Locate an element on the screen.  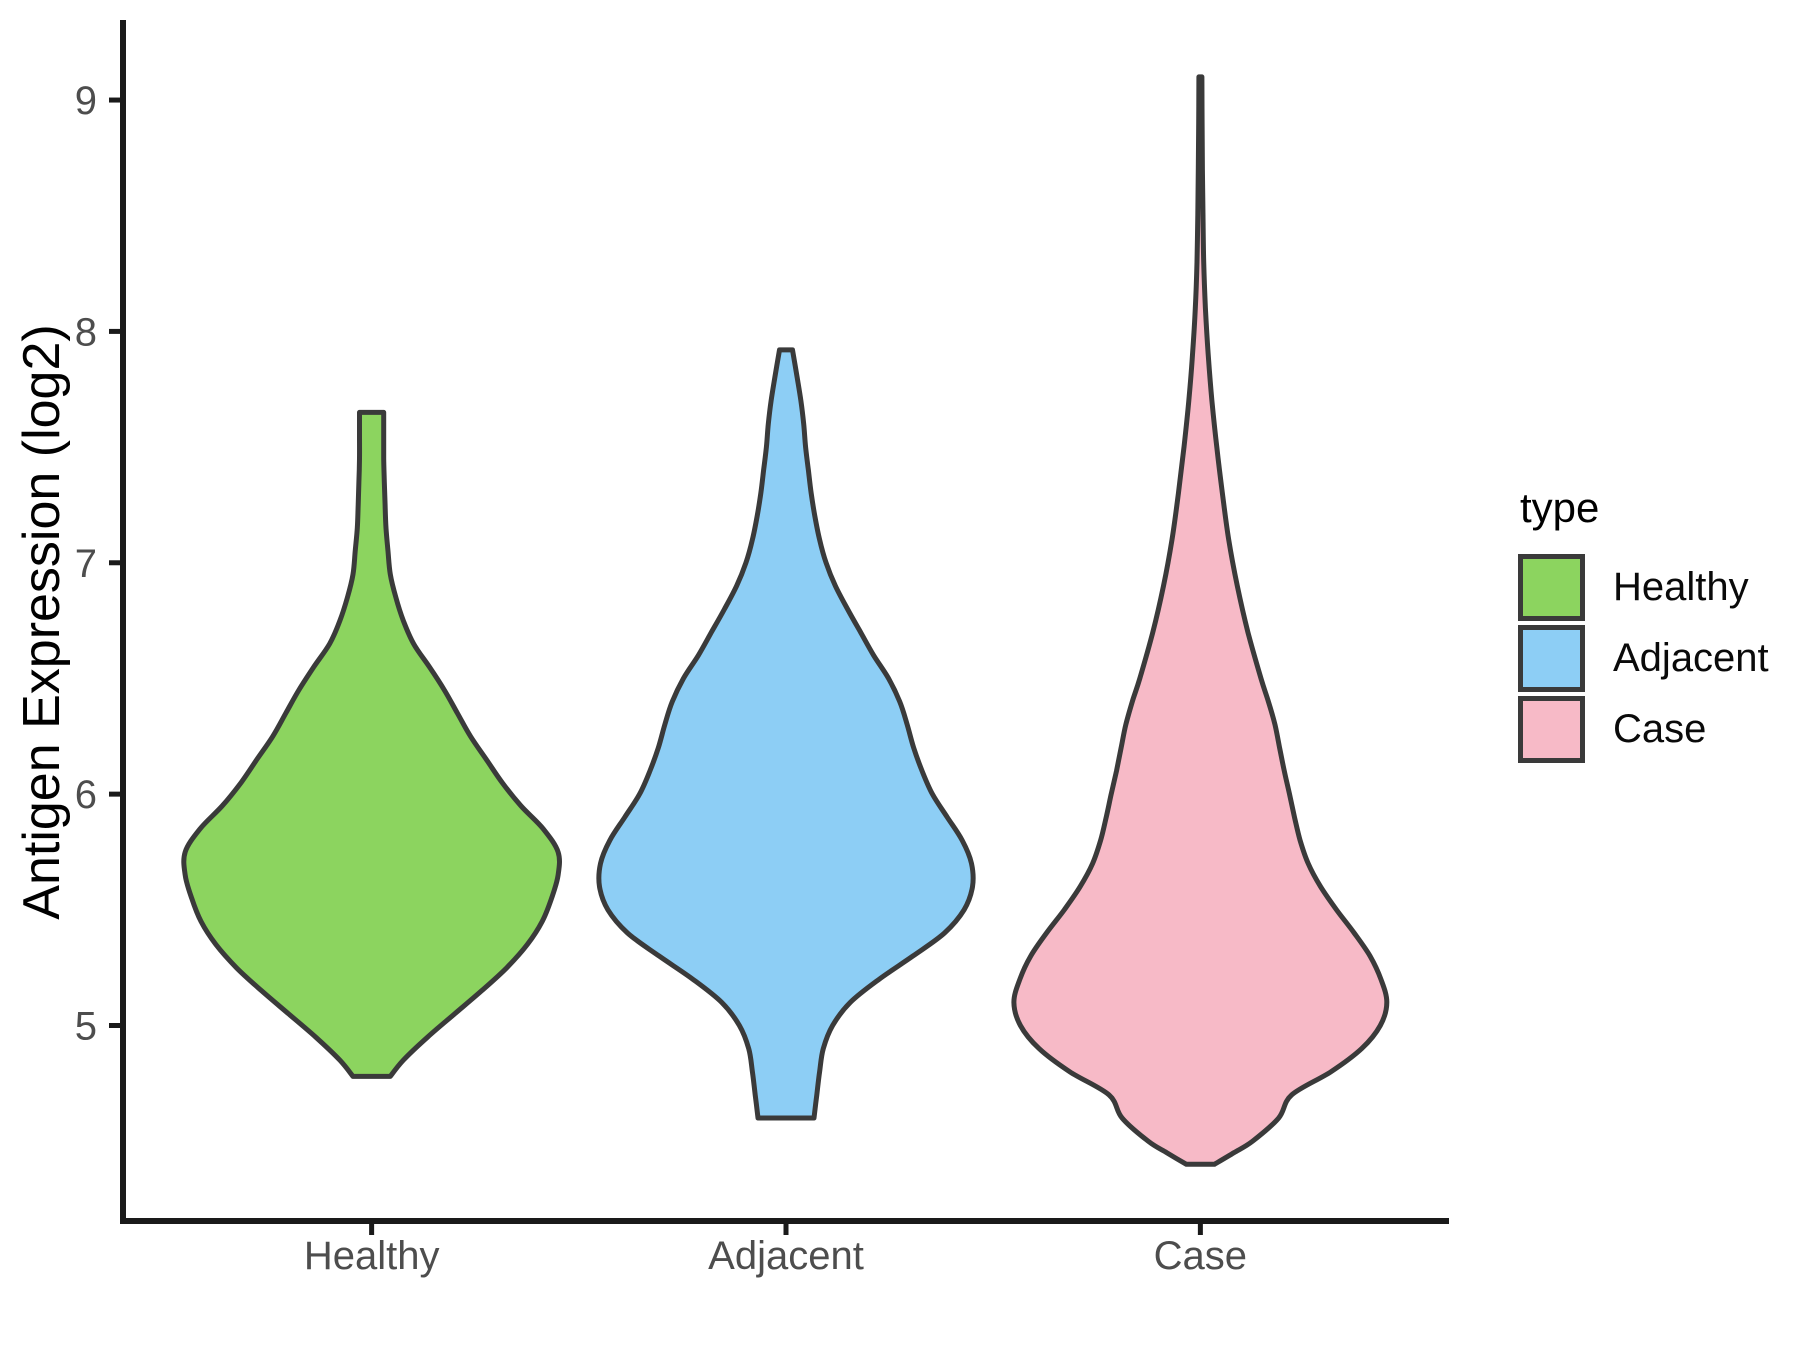
legend-label-case: Case is located at coordinates (1660, 729).